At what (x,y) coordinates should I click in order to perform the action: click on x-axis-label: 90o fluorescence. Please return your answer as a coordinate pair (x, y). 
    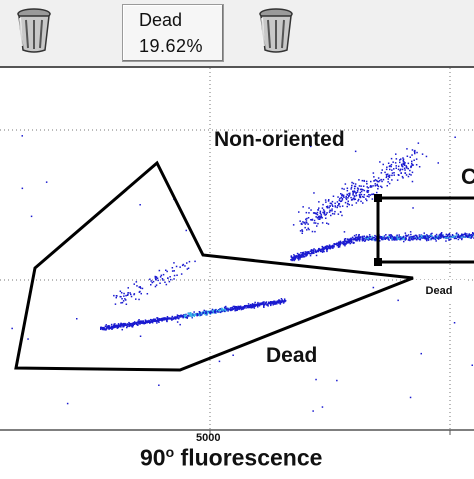
    Looking at the image, I should click on (231, 458).